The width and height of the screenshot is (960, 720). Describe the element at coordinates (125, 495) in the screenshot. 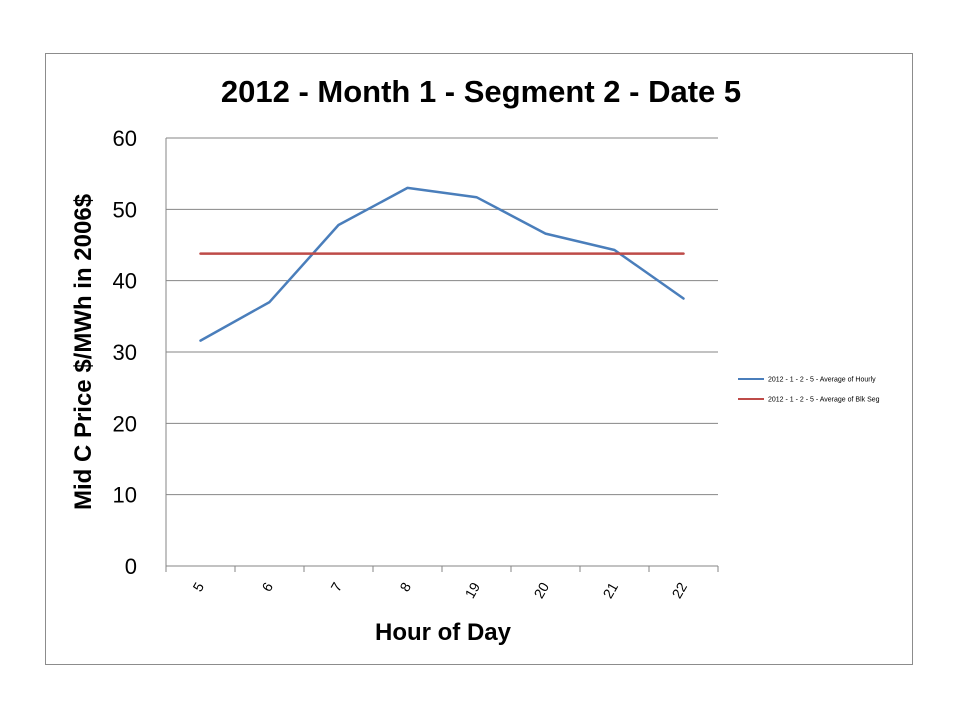

I see `y-tick-label: 10` at that location.